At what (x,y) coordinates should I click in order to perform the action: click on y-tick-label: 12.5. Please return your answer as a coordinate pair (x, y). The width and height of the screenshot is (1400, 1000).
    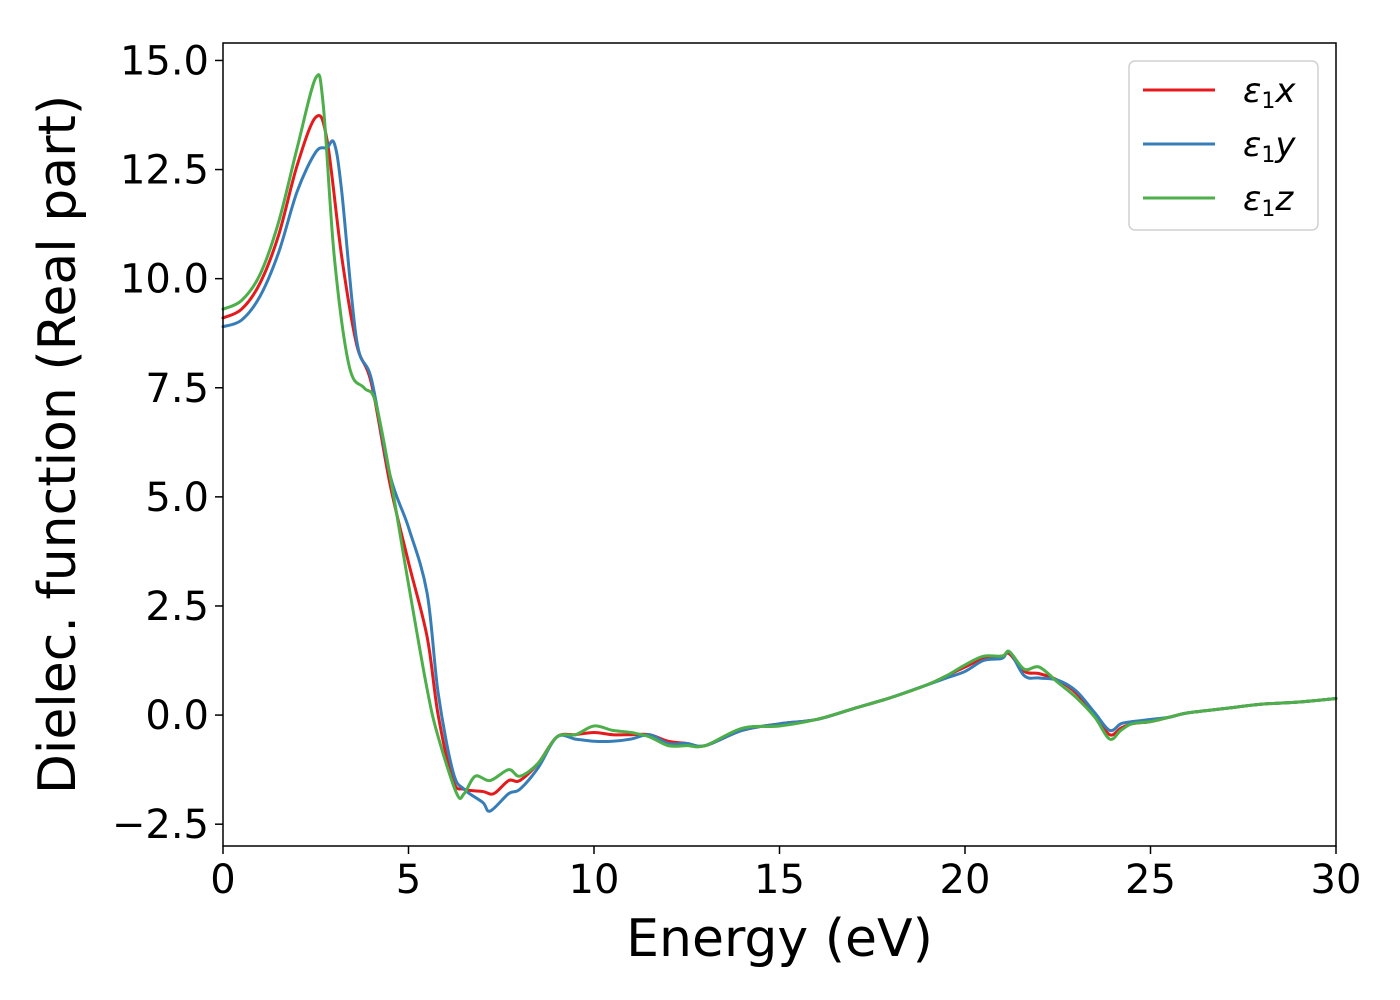
    Looking at the image, I should click on (164, 171).